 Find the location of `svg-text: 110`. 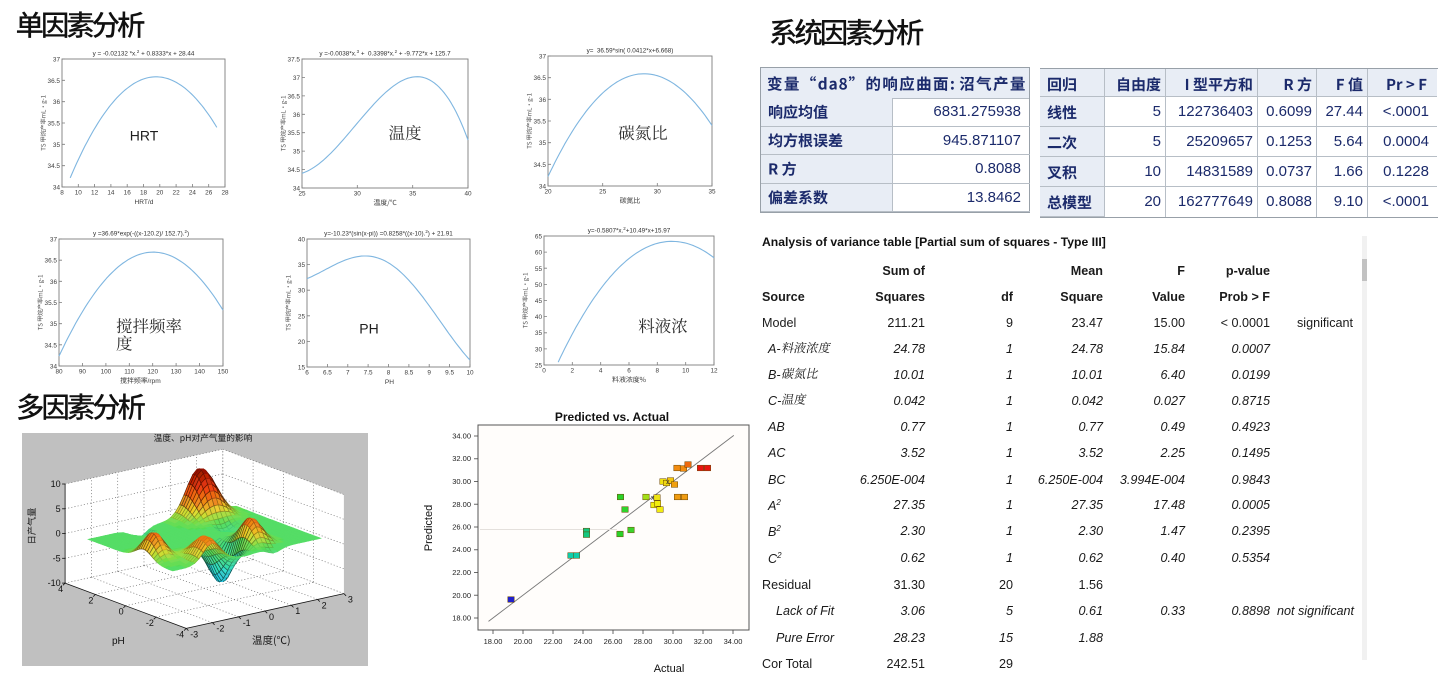

svg-text: 110 is located at coordinates (129, 372).